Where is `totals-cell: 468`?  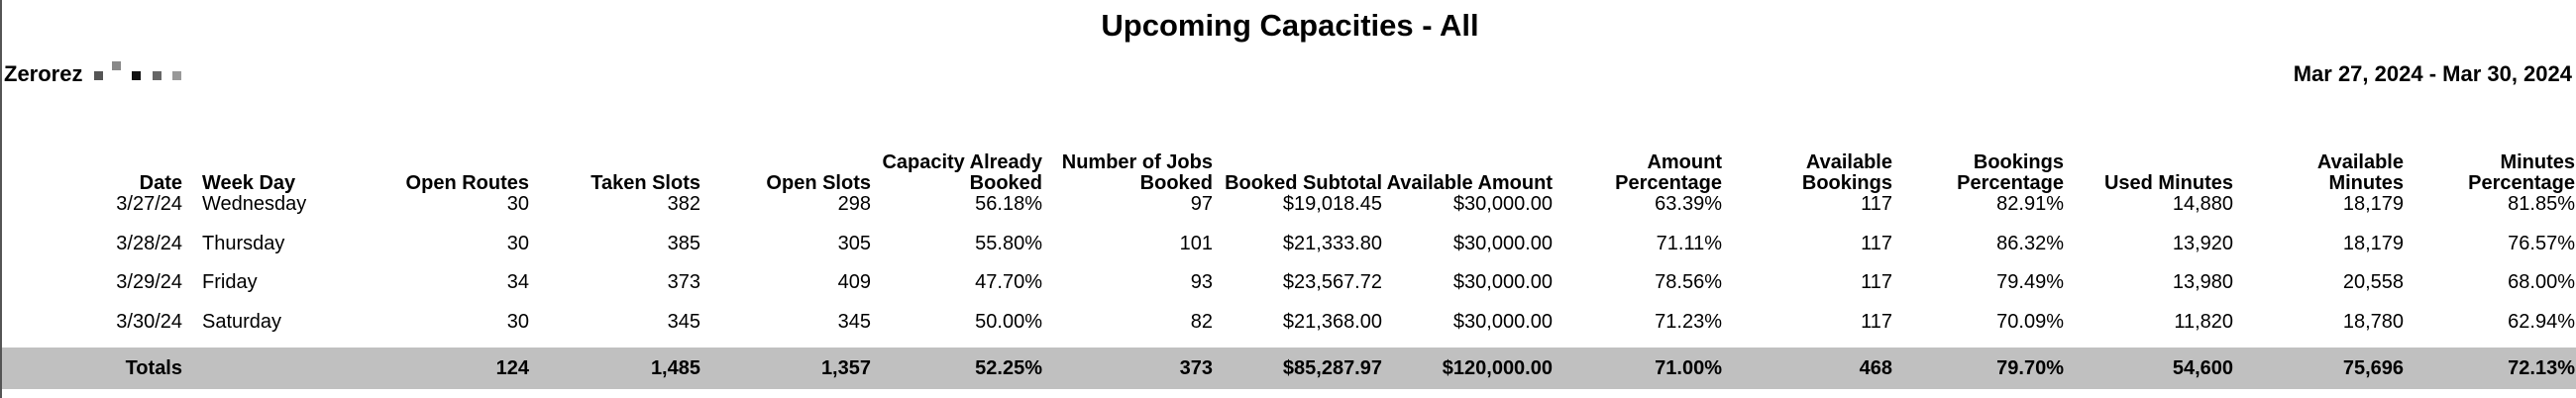 totals-cell: 468 is located at coordinates (1875, 368).